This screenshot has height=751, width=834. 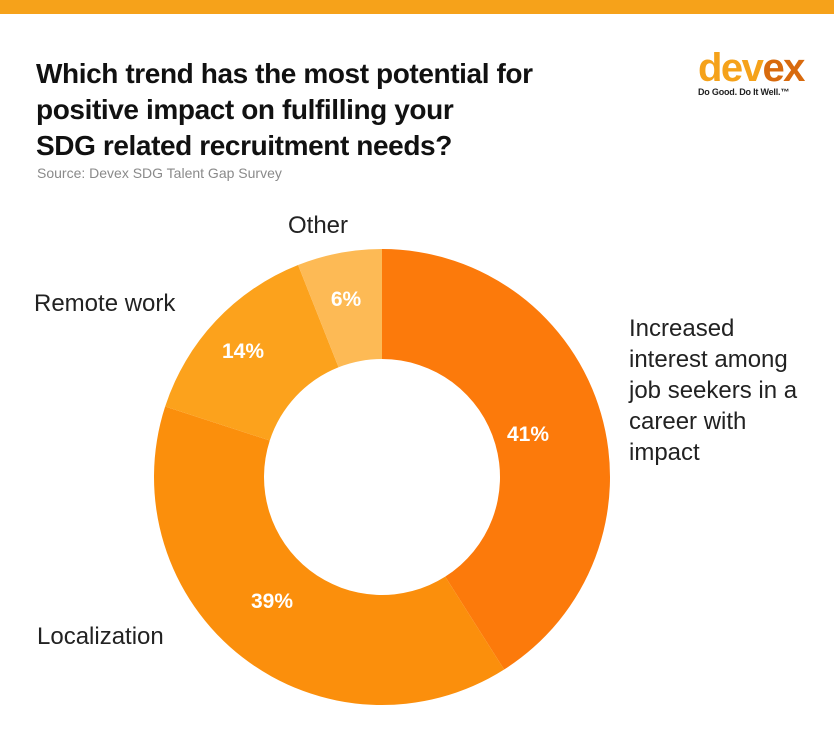 I want to click on title-line-2: positive impact on fulfilling your, so click(x=245, y=109).